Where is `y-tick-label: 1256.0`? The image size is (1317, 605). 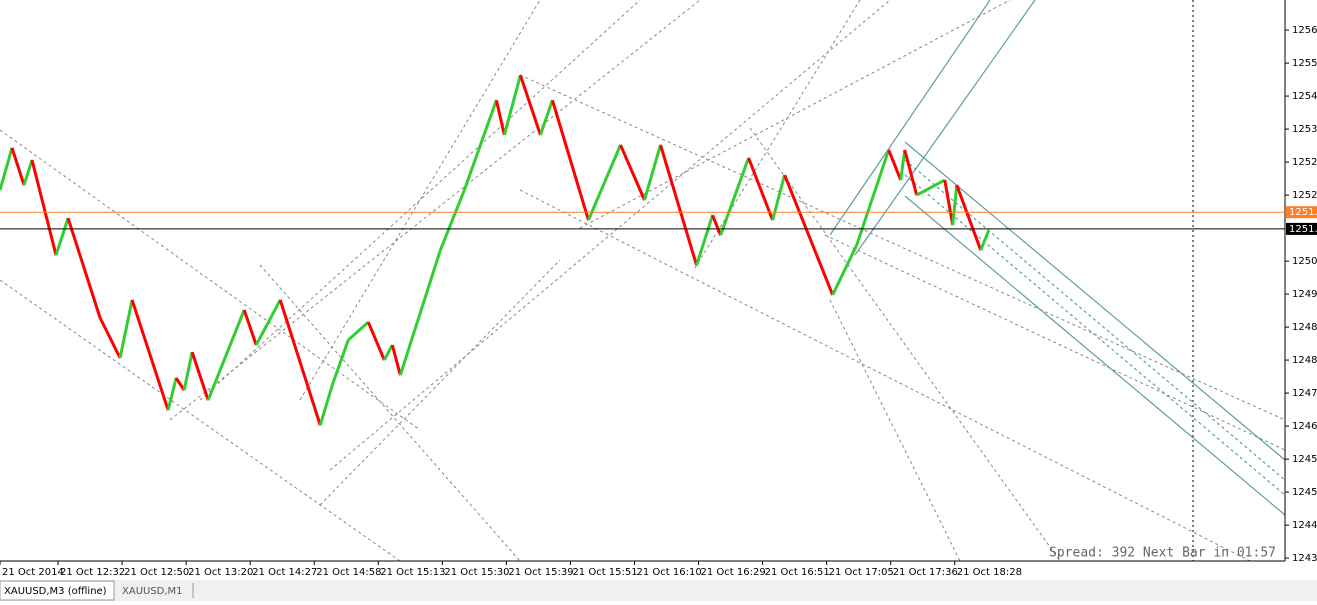
y-tick-label: 1256.0 is located at coordinates (1304, 30).